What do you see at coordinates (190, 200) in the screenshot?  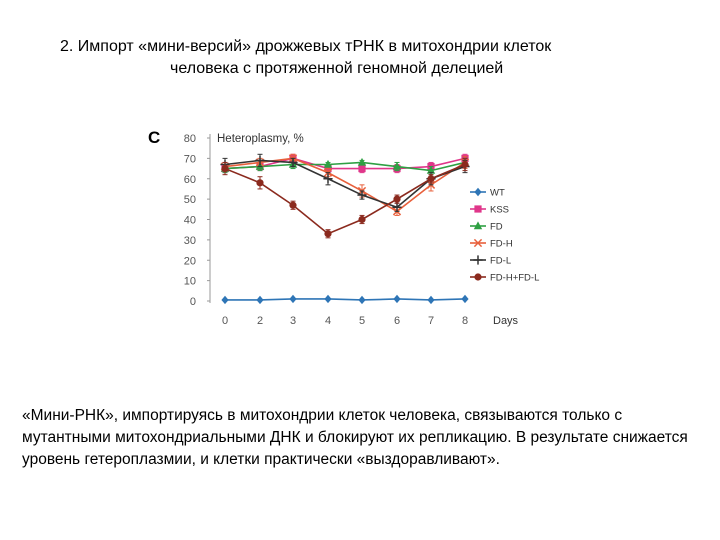 I see `y-tick-label: 50` at bounding box center [190, 200].